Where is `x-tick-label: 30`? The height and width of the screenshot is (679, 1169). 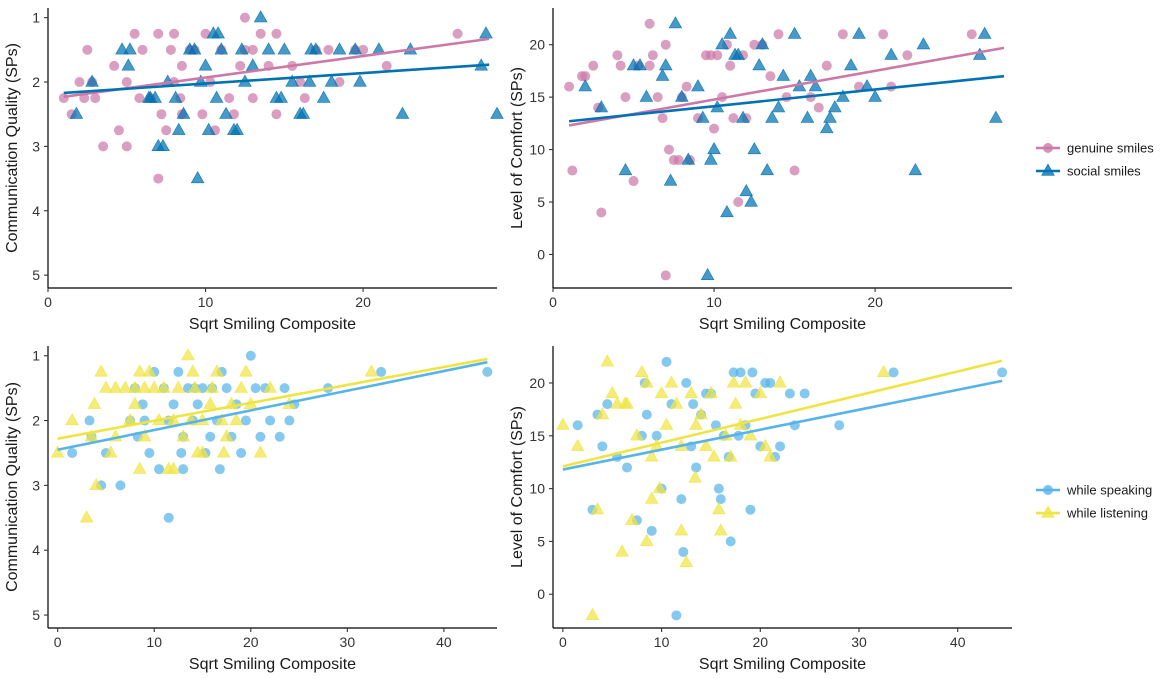 x-tick-label: 30 is located at coordinates (859, 642).